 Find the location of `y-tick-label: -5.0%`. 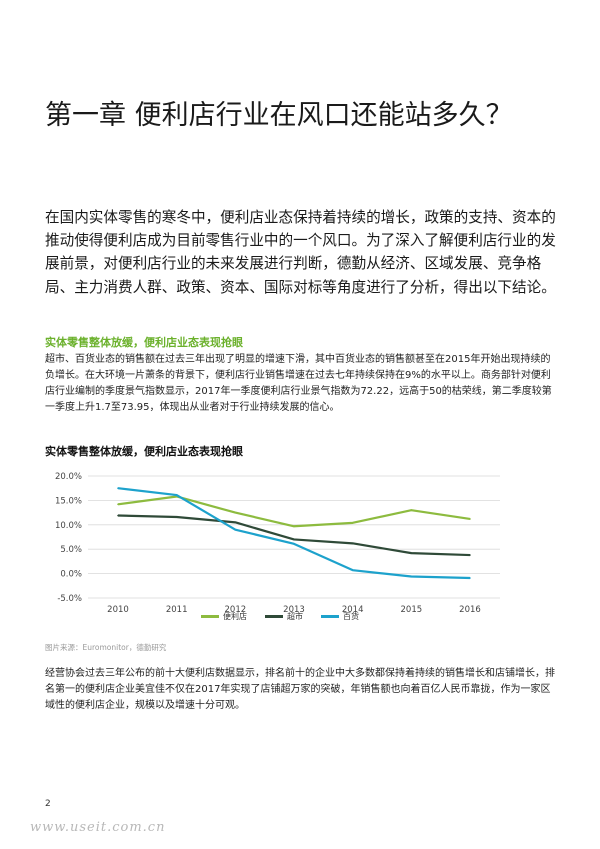

y-tick-label: -5.0% is located at coordinates (69, 599).